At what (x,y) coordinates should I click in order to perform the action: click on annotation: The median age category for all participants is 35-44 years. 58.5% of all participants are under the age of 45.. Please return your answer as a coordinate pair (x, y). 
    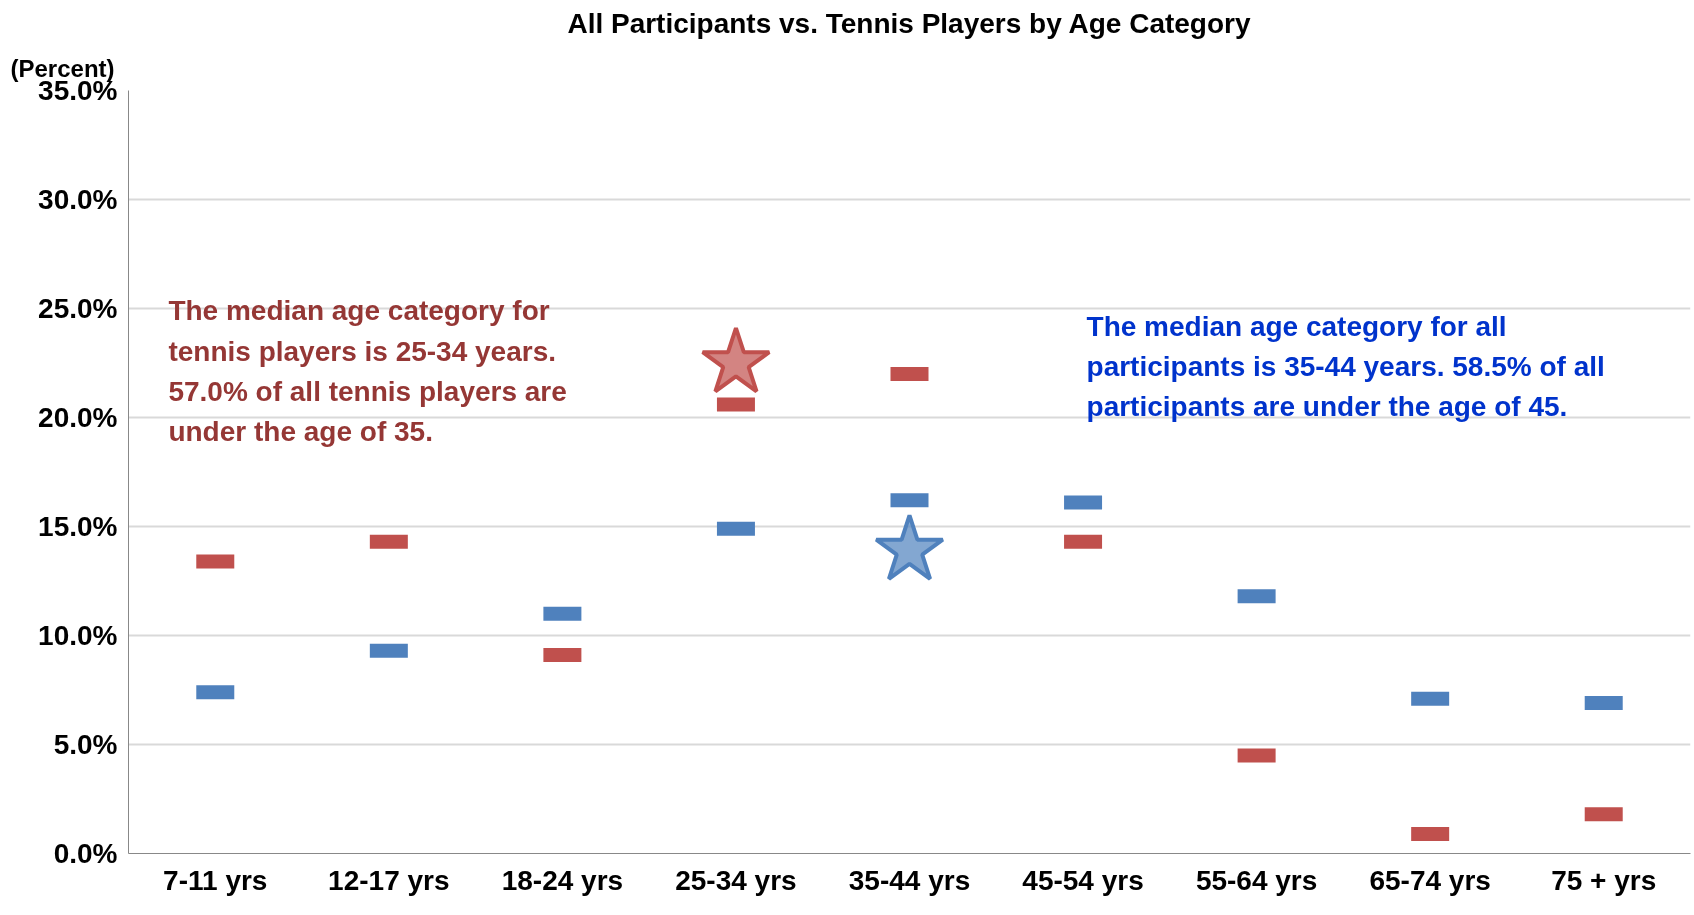
    Looking at the image, I should click on (1345, 366).